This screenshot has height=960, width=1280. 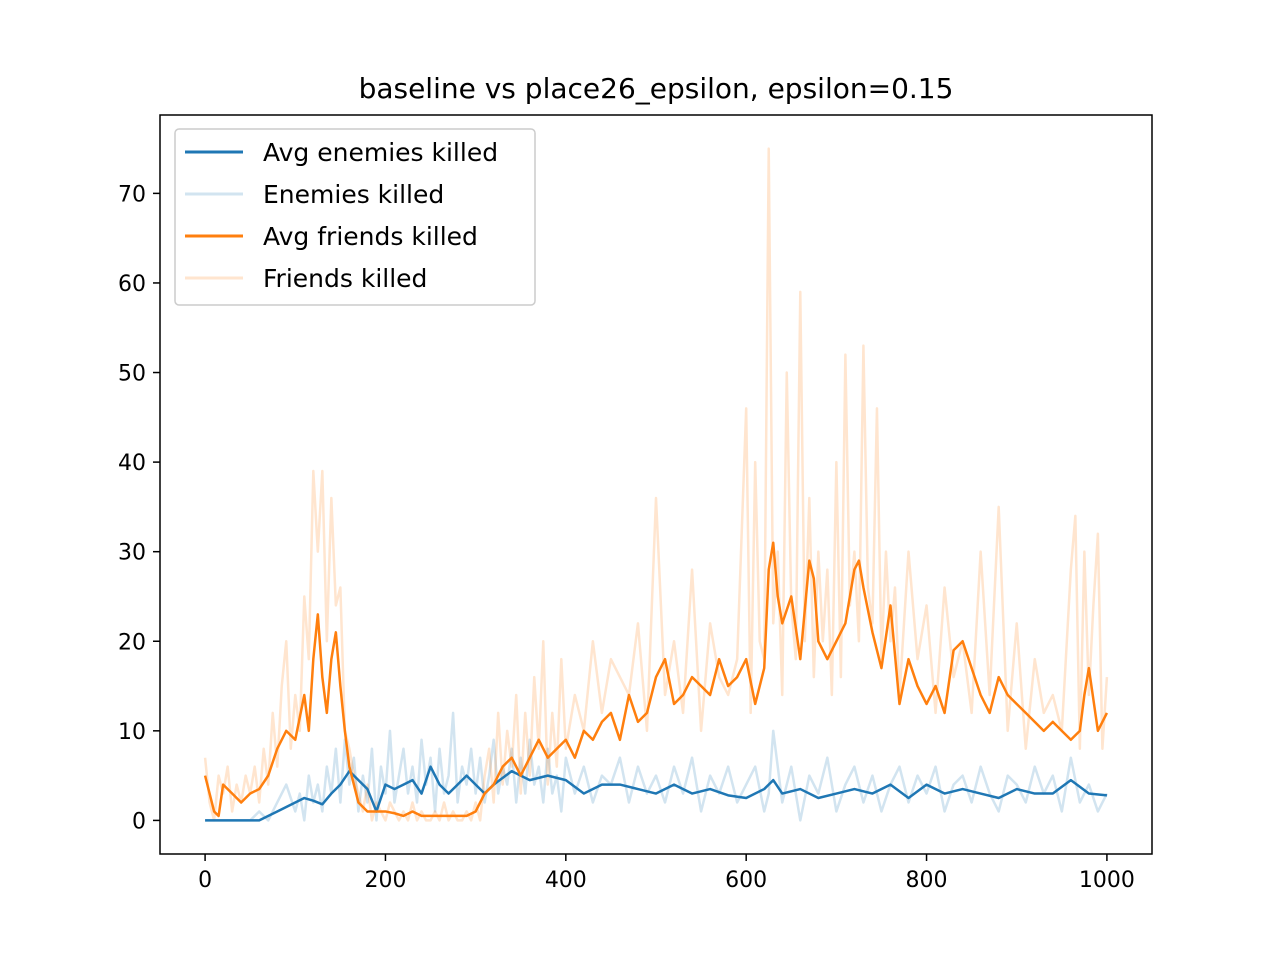 What do you see at coordinates (132, 284) in the screenshot?
I see `y-tick-label: 60` at bounding box center [132, 284].